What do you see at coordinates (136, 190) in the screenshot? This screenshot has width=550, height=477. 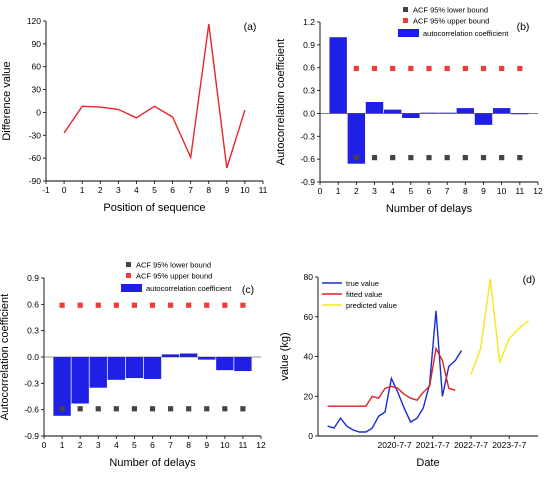 I see `x-tick-label: 4` at bounding box center [136, 190].